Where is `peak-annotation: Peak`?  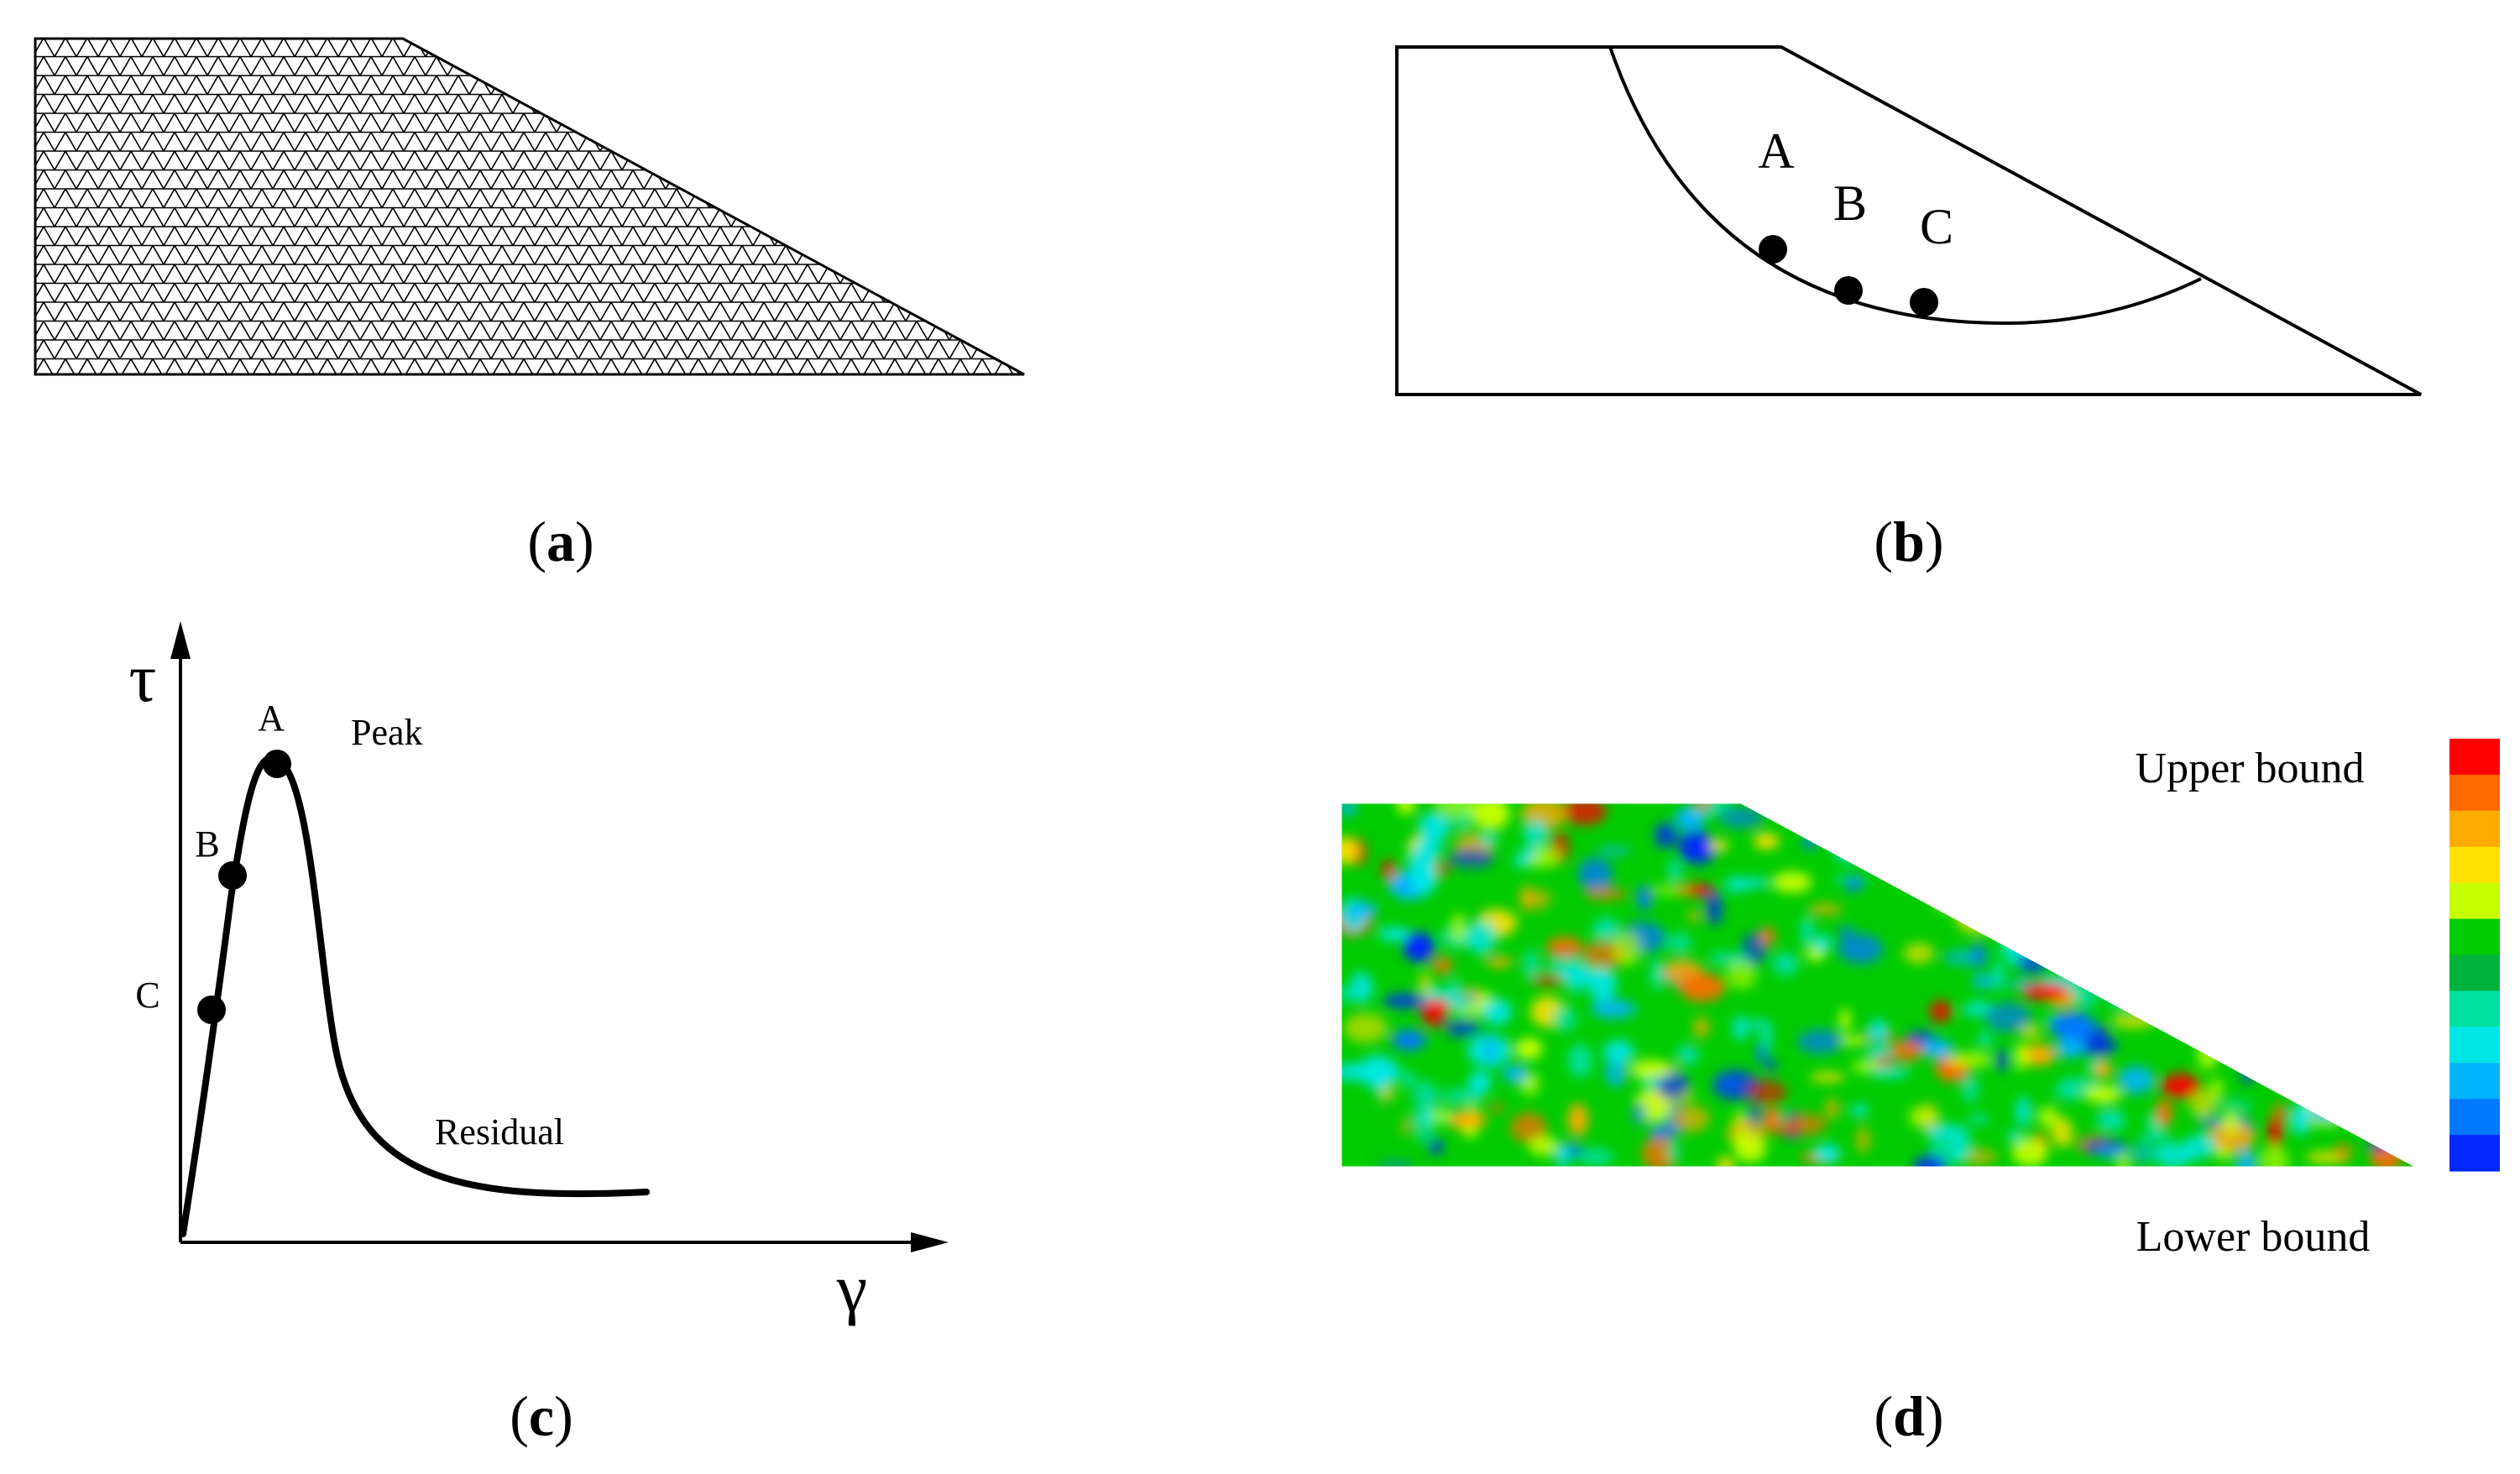 peak-annotation: Peak is located at coordinates (387, 732).